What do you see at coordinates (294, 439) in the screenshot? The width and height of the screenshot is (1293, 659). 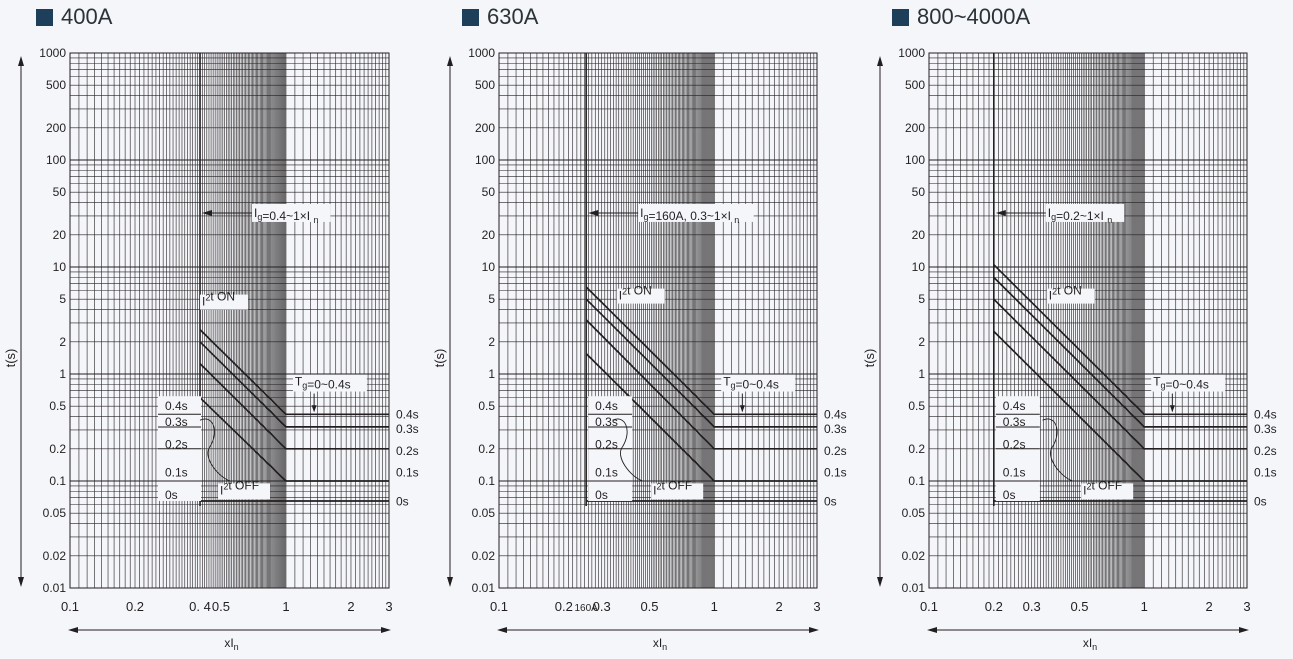 I see `series-line-0-1s` at bounding box center [294, 439].